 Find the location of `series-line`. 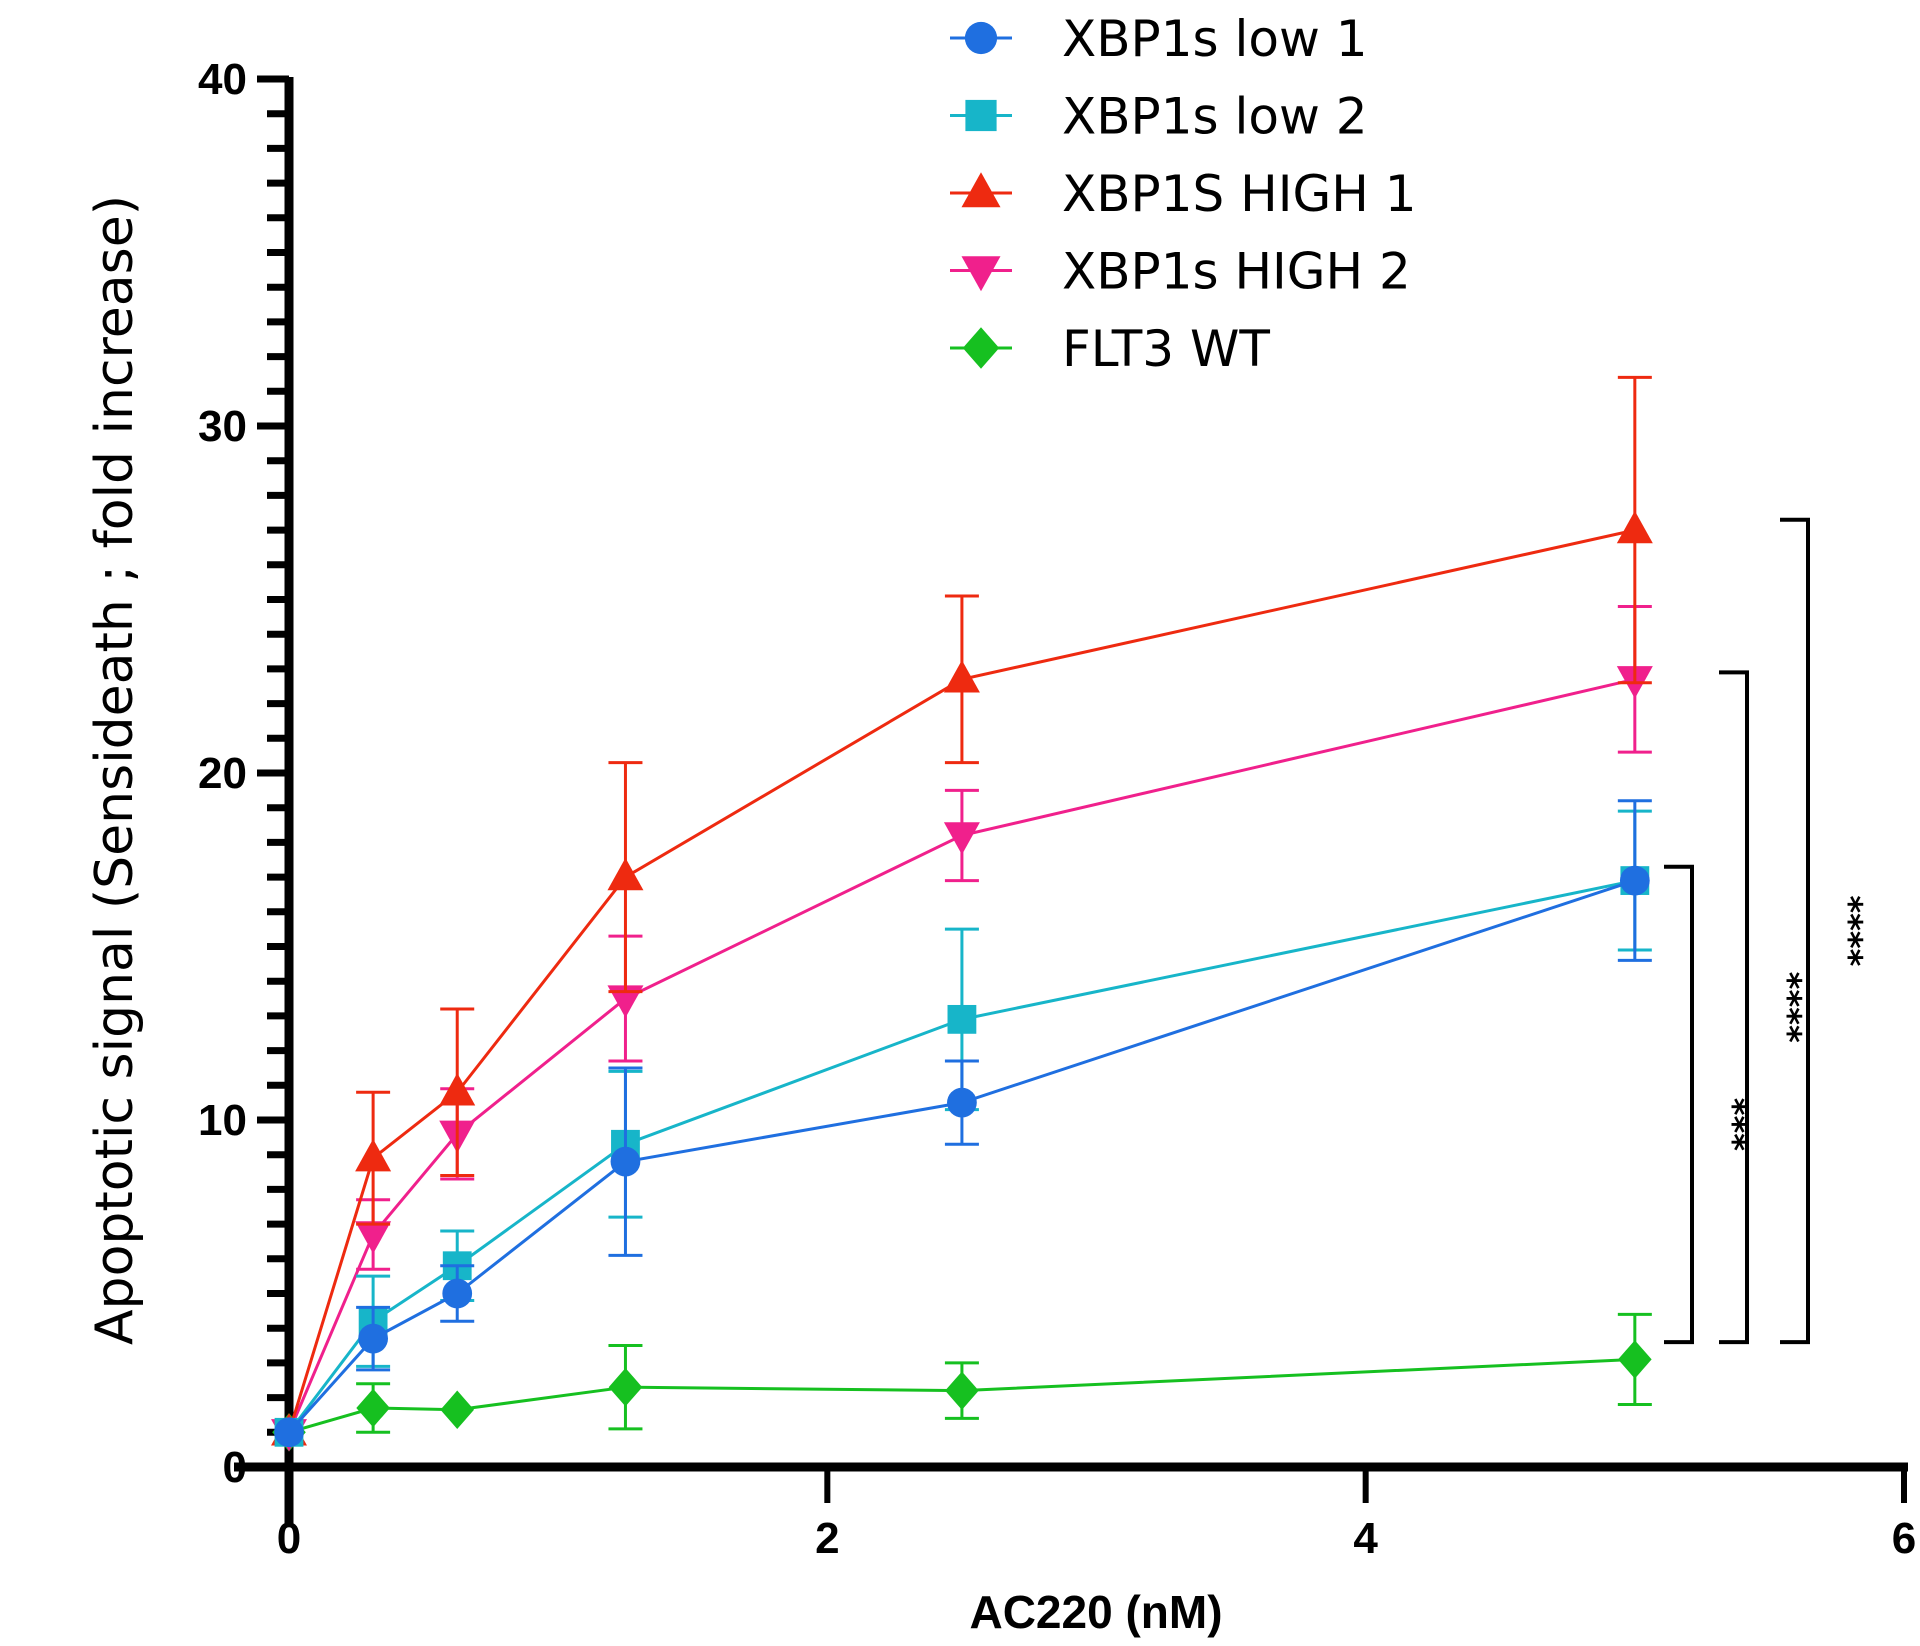

series-line is located at coordinates (961, 1395).